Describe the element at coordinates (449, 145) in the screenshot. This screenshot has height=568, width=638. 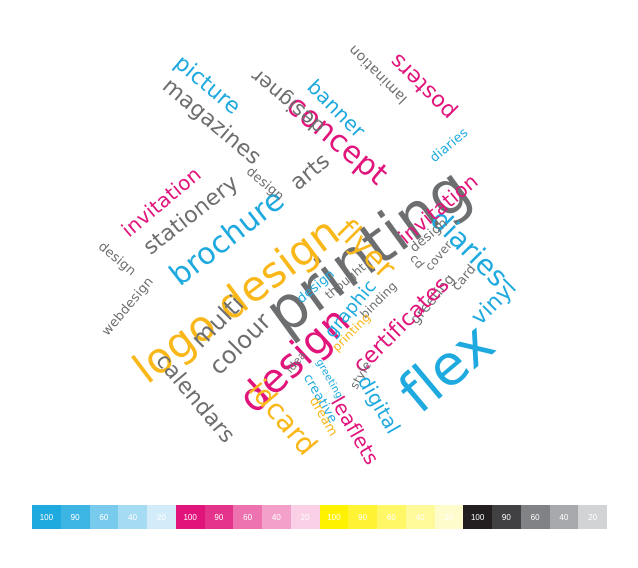
I see `word-diaries-small: diaries` at that location.